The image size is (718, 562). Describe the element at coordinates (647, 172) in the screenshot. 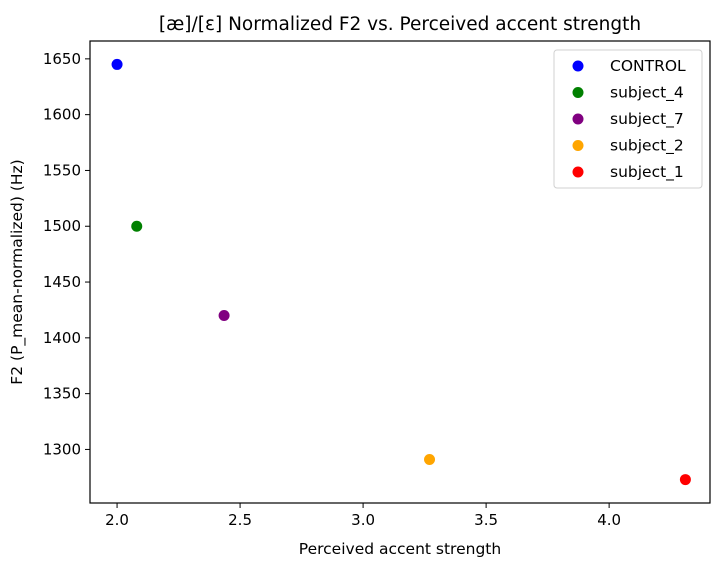

I see `legend-label: subject_1` at that location.